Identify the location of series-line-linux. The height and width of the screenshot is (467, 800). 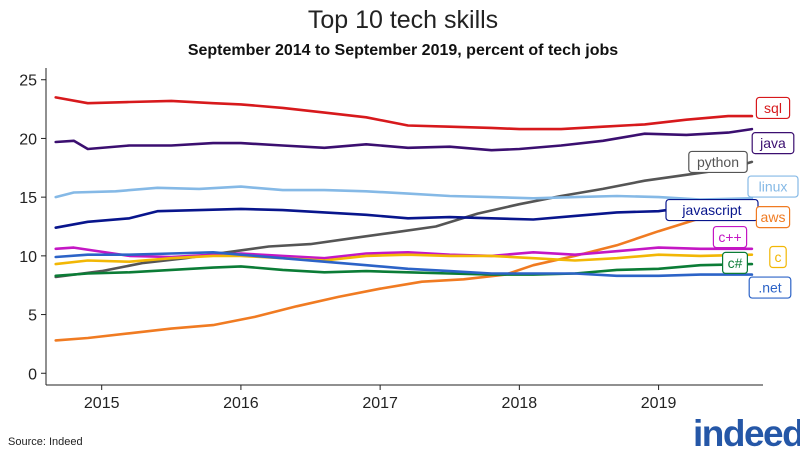
(404, 193).